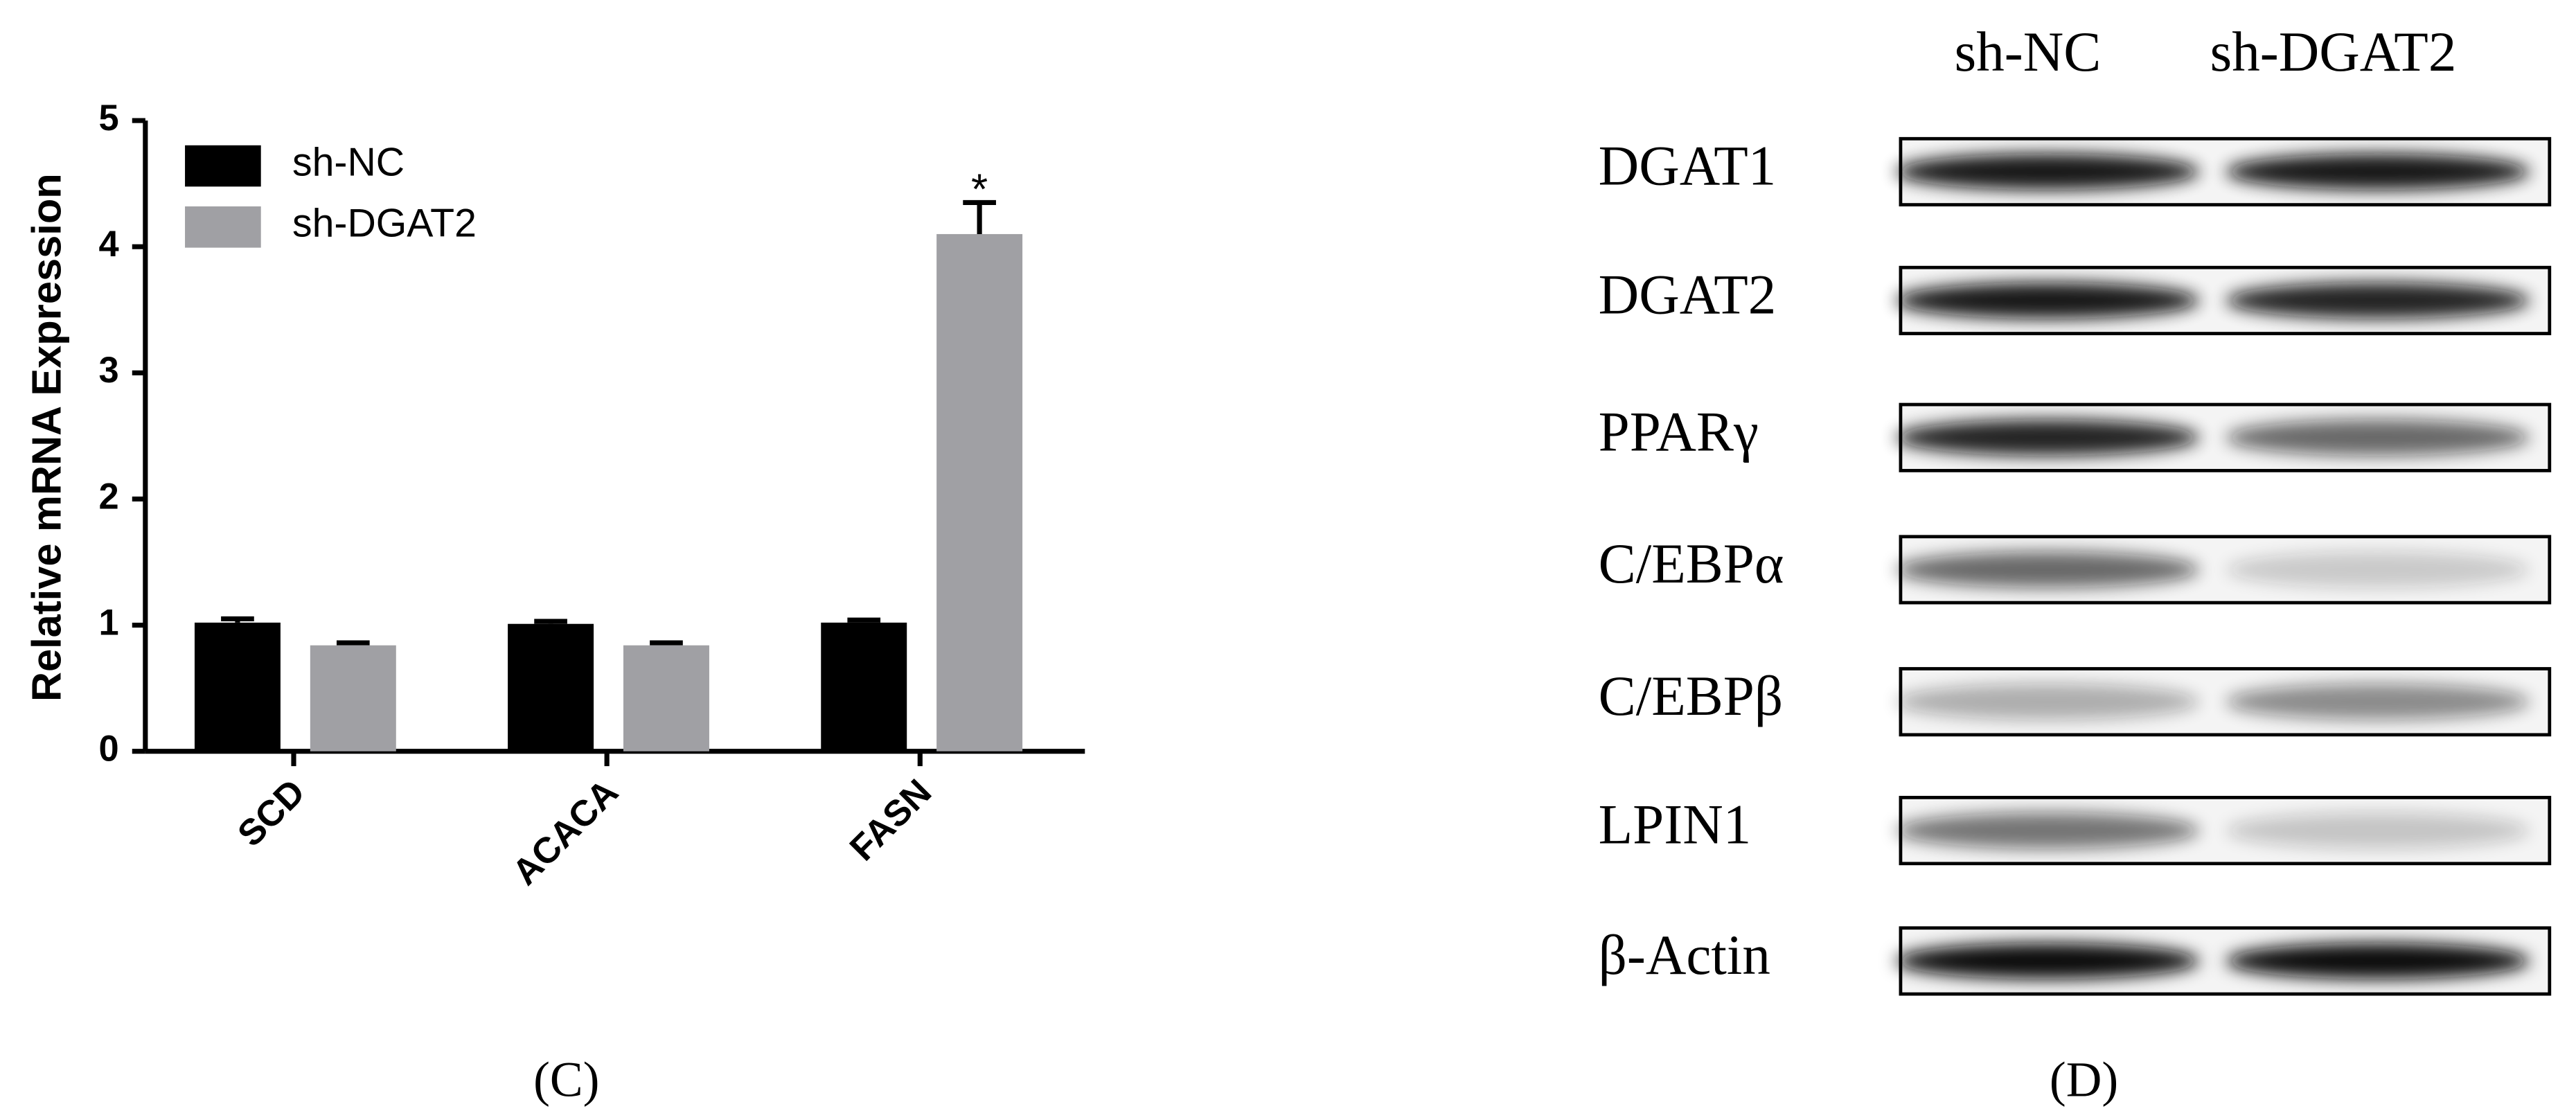 Image resolution: width=2576 pixels, height=1120 pixels. I want to click on row-label: LPIN1, so click(1675, 825).